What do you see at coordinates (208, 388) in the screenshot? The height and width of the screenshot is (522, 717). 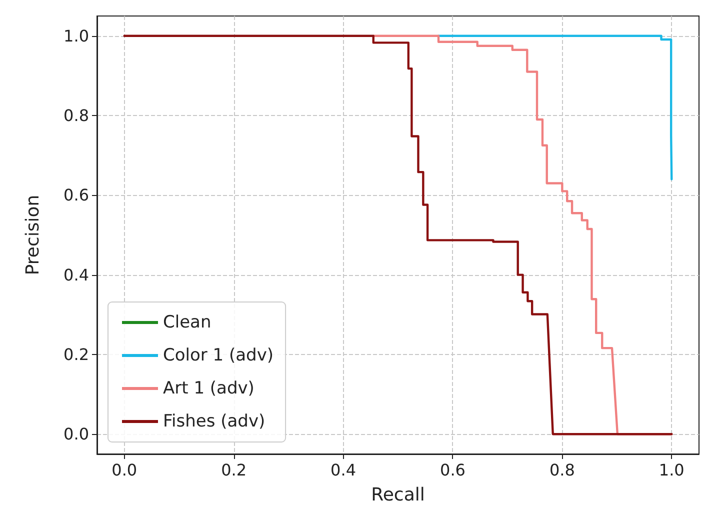 I see `legend-label: Art 1 (adv)` at bounding box center [208, 388].